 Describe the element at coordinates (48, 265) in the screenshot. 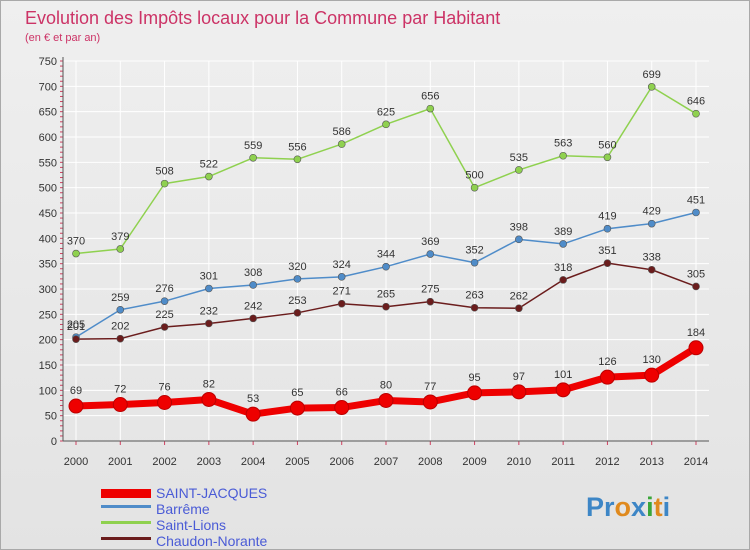

I see `y-tick-label: 350` at that location.